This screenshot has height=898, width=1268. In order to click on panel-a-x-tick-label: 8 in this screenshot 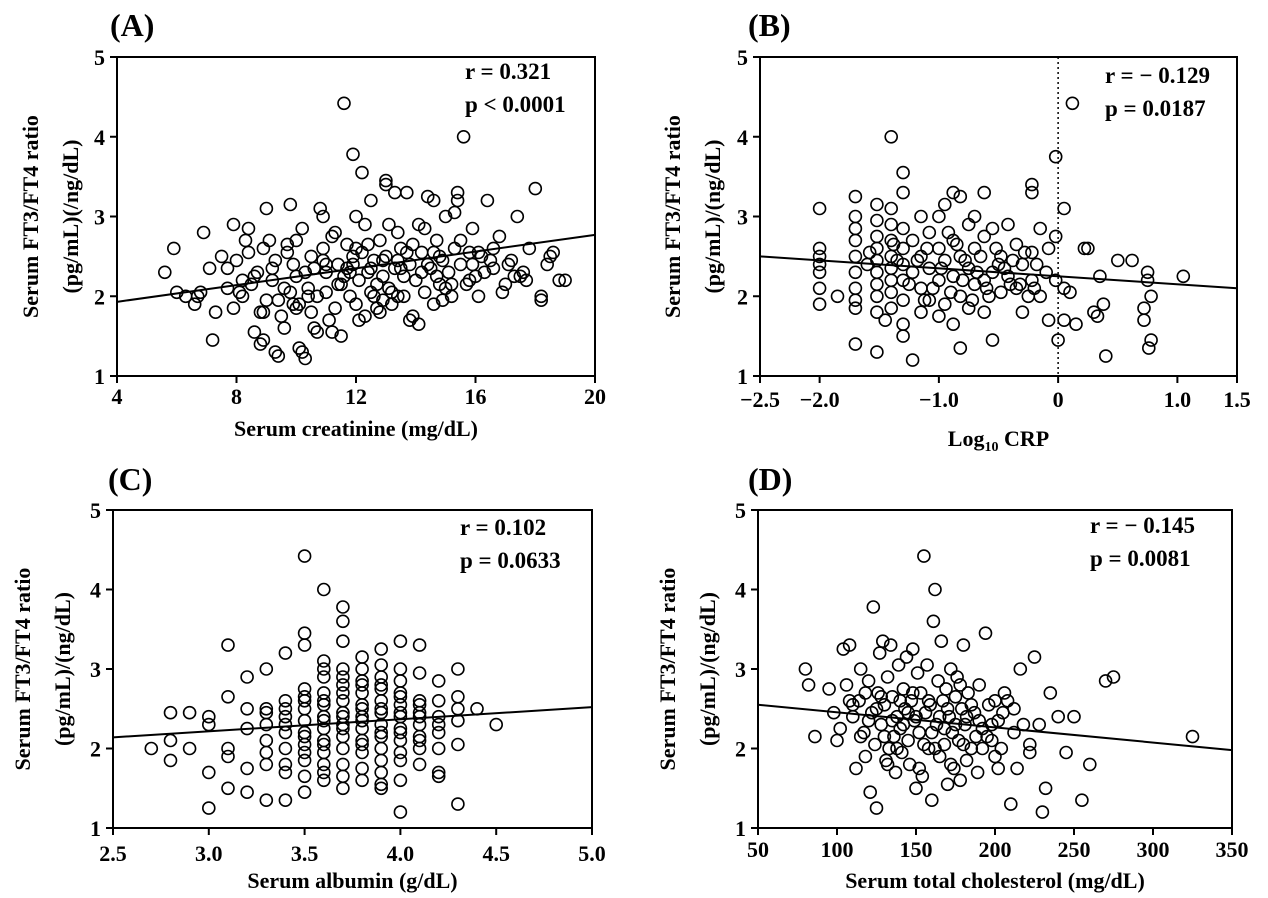, I will do `click(236, 396)`.